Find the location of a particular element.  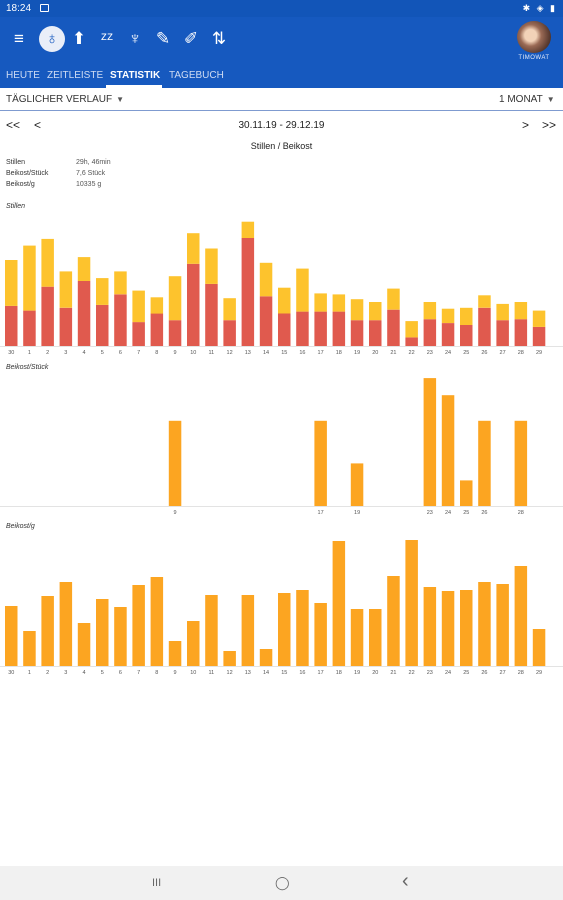

avatar-label: TIMOWAT is located at coordinates (534, 58).